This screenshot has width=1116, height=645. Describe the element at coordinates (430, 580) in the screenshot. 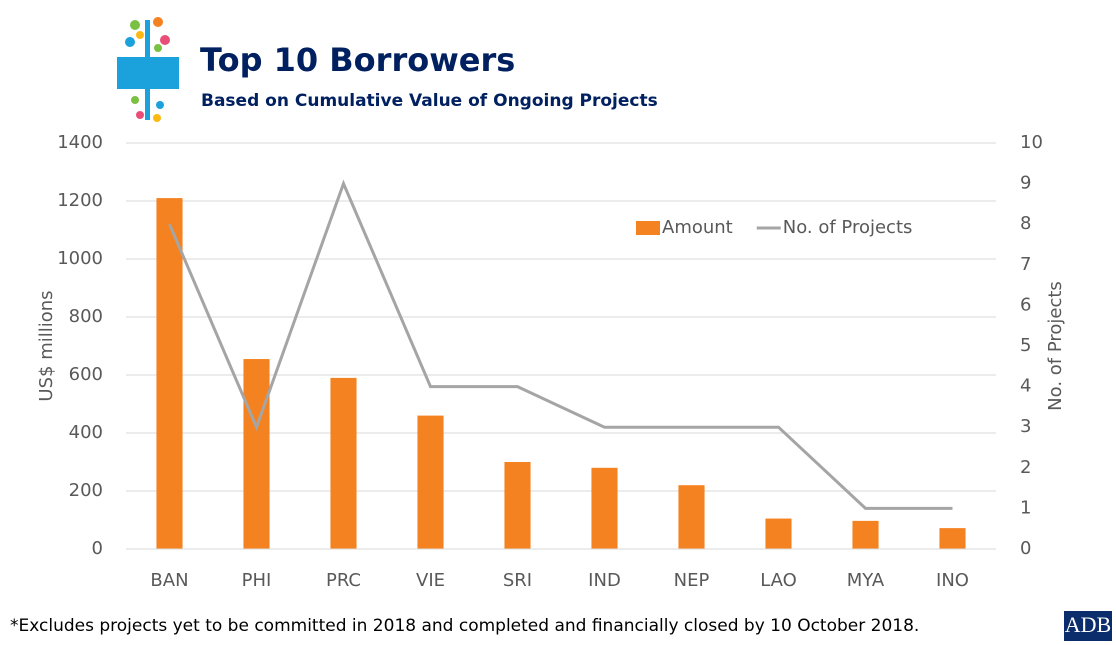

I see `x-tick-label: VIE` at that location.